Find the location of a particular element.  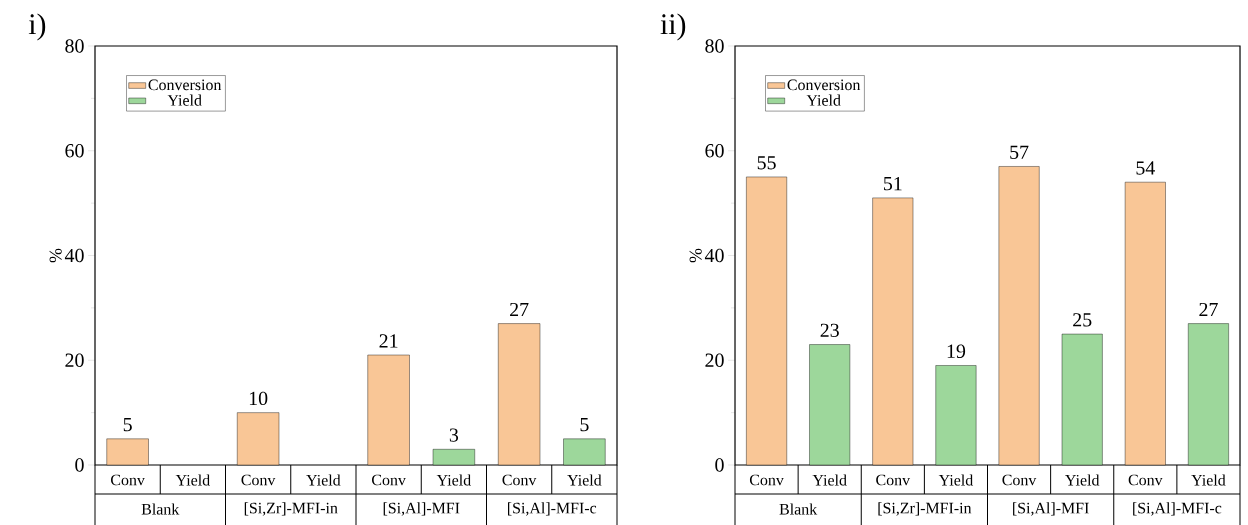

data-label: 21 is located at coordinates (388, 341).